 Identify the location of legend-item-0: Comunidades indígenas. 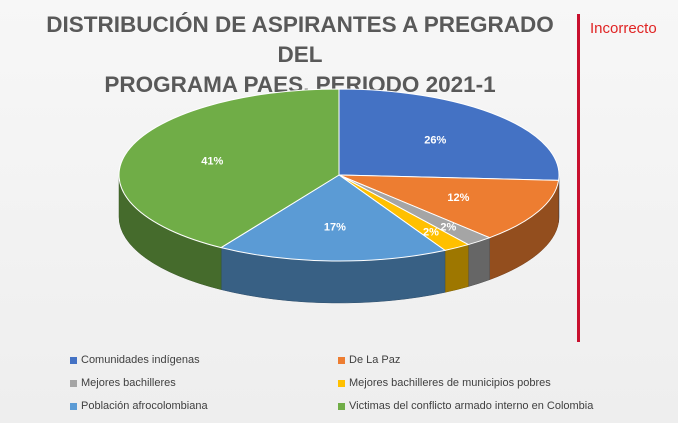
(135, 360).